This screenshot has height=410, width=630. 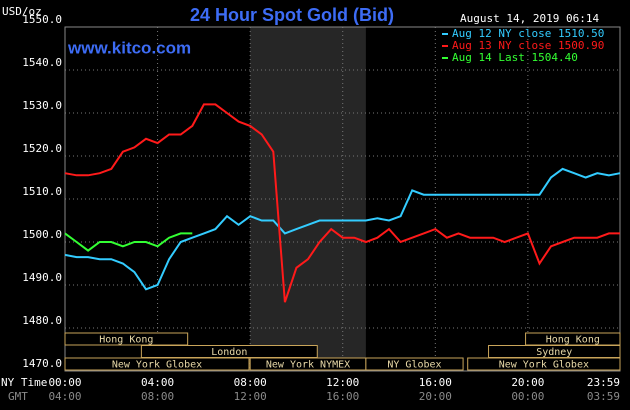 I want to click on gmt-tick-label: 08:00, so click(x=157, y=396).